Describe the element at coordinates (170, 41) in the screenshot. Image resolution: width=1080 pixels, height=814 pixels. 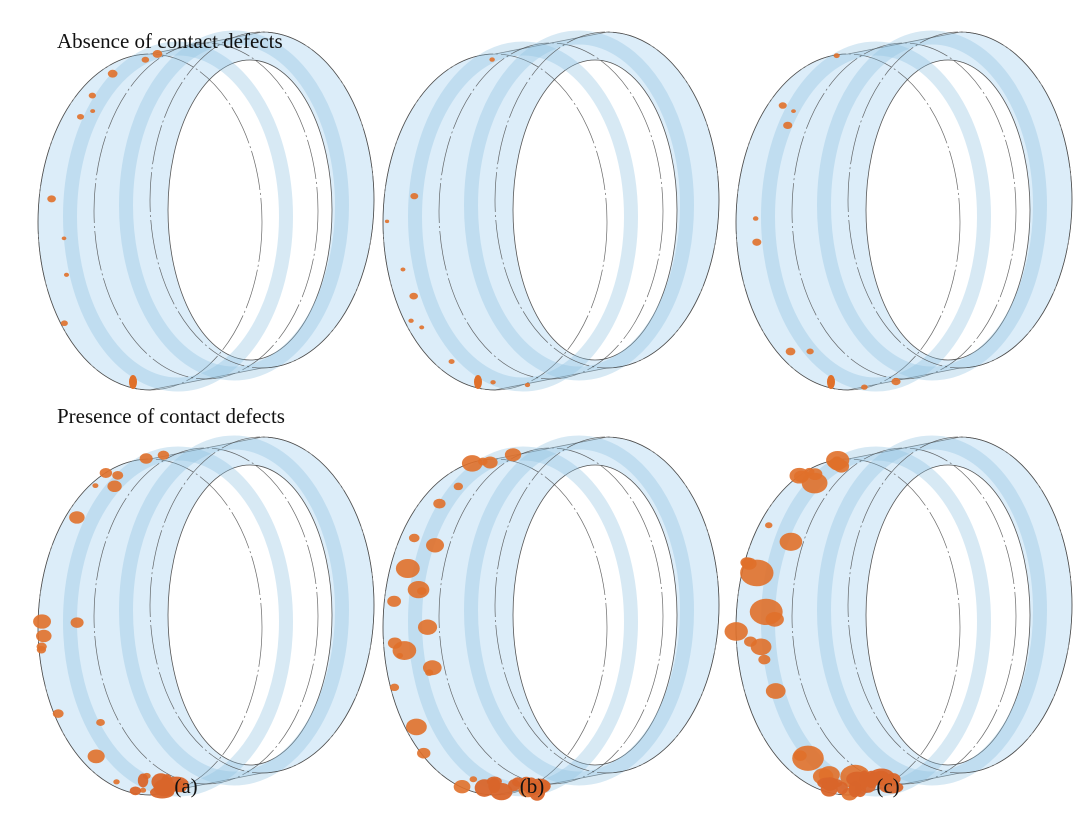
I see `row-label: Absence of contact defects` at that location.